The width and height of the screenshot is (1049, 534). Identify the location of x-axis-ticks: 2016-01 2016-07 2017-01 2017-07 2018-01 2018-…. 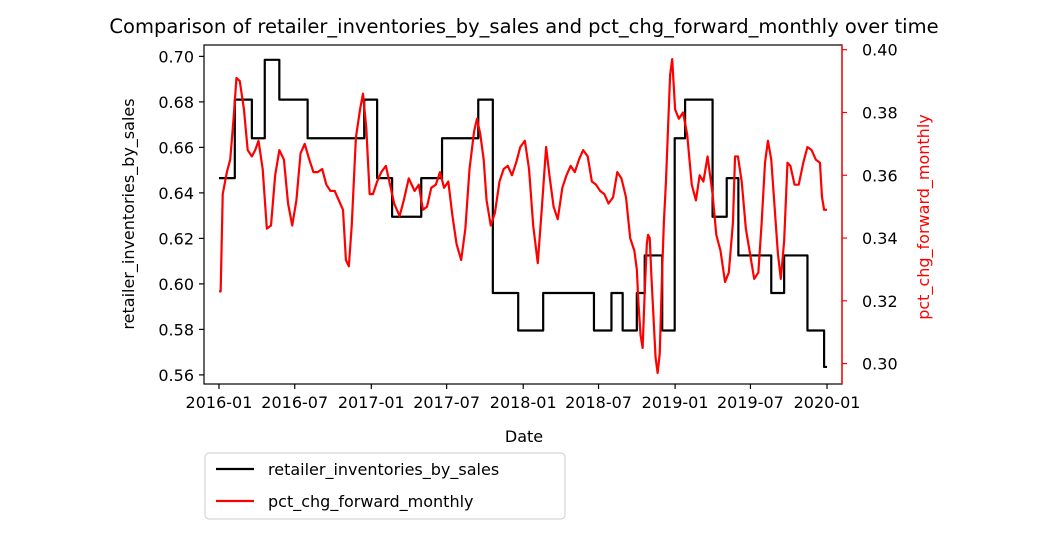
(523, 398).